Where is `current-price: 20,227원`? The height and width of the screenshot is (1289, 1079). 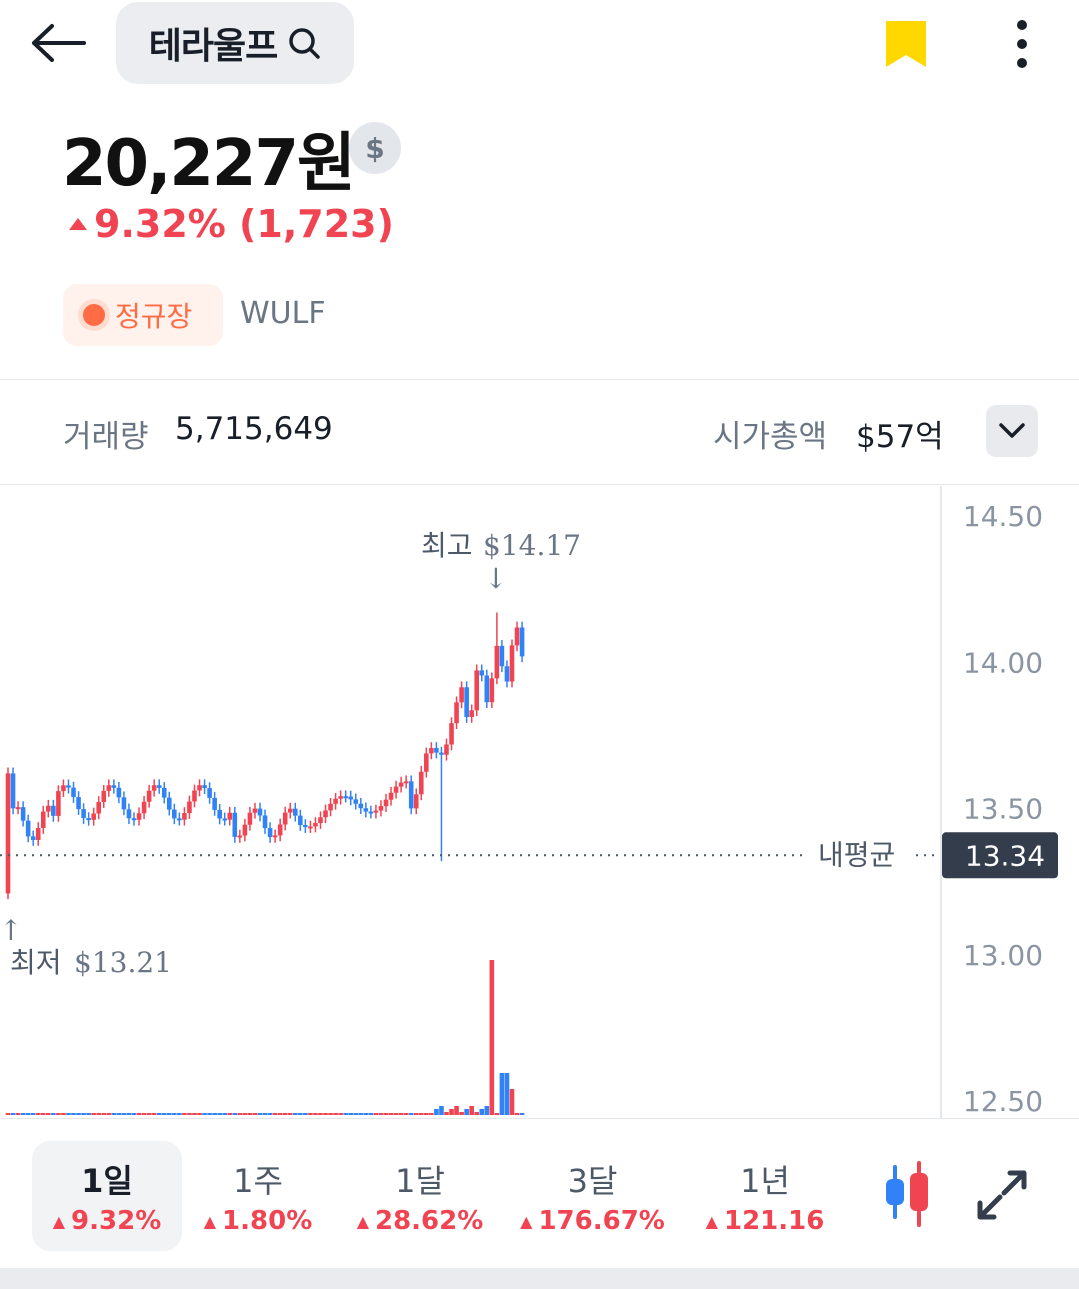 current-price: 20,227원 is located at coordinates (209, 164).